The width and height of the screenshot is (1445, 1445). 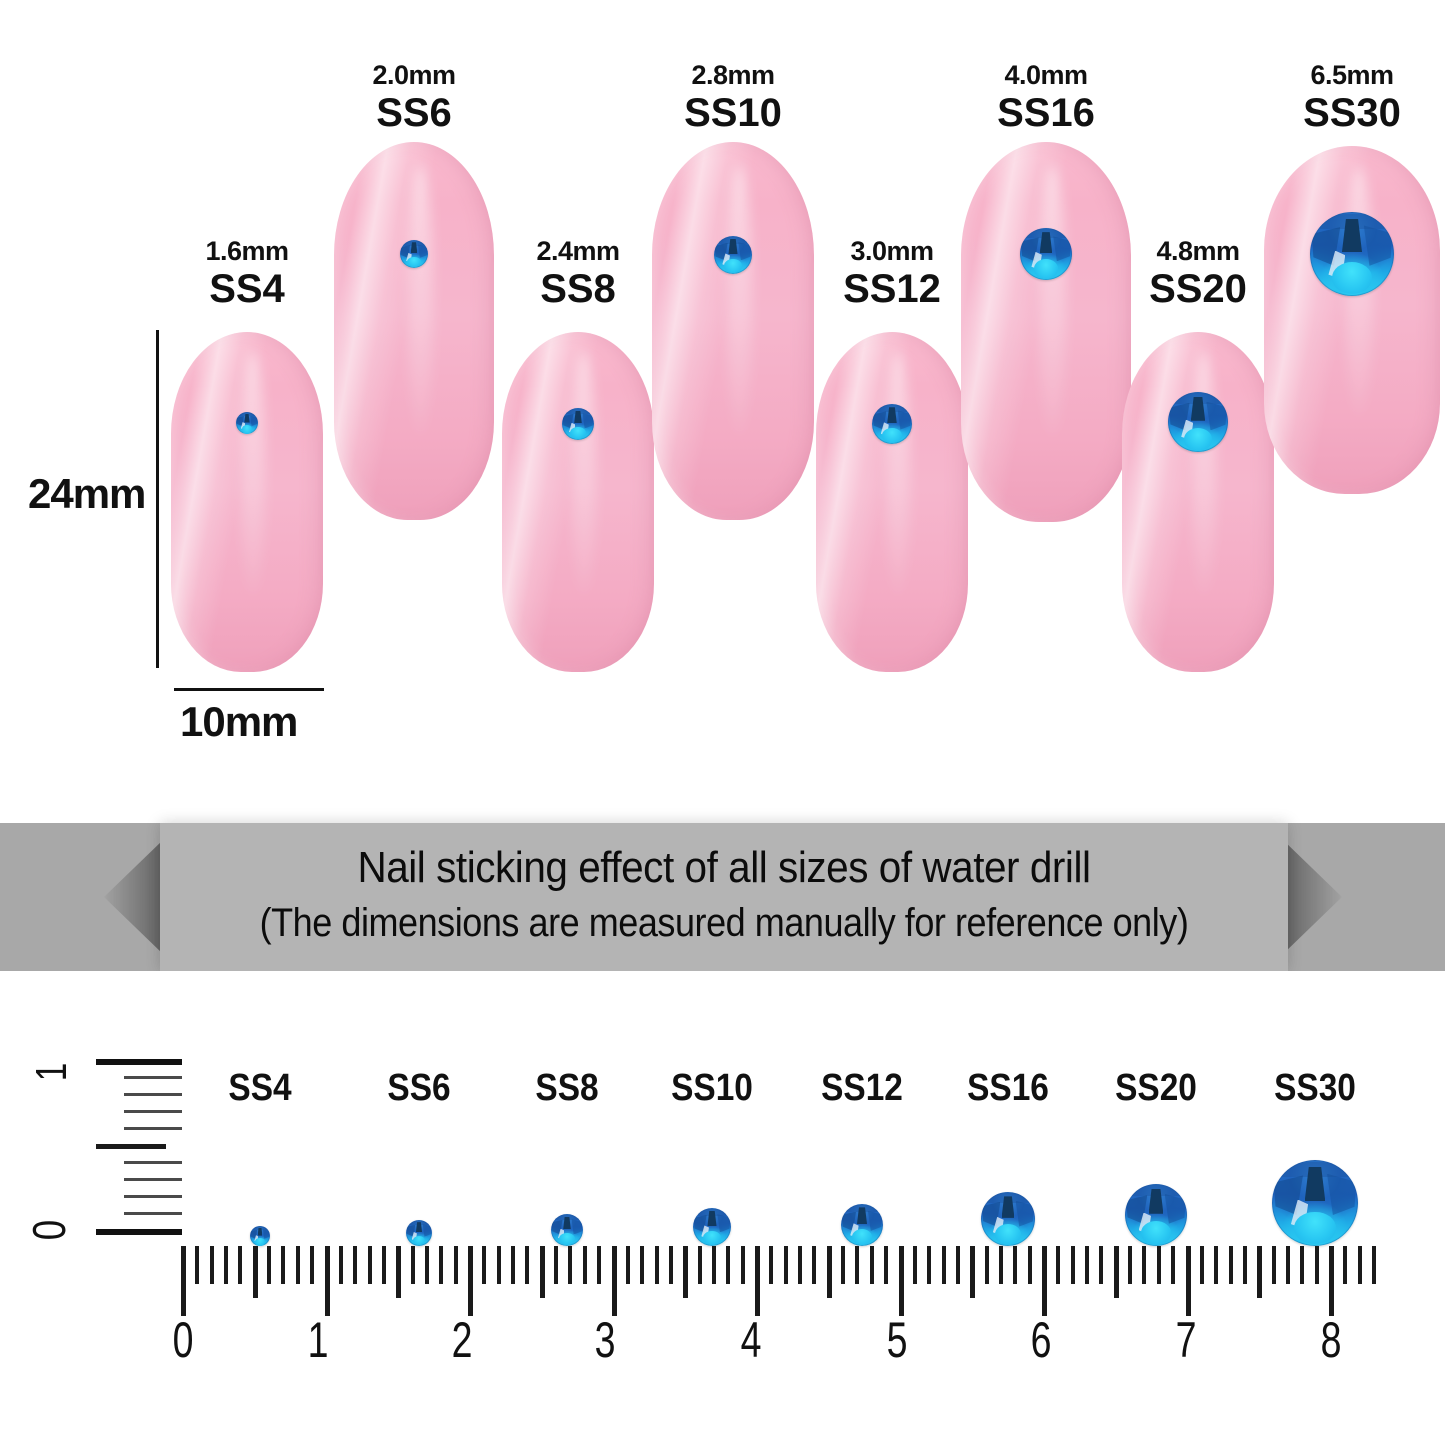 I want to click on nail-tip-ss6, so click(x=414, y=331).